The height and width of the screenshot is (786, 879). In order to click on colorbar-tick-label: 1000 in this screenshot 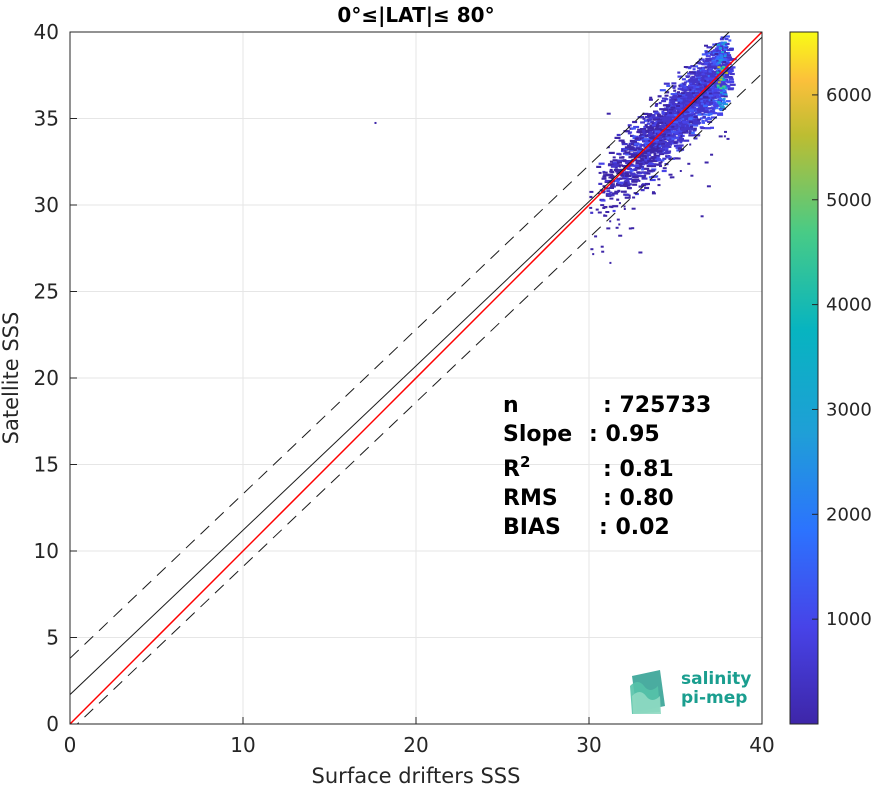, I will do `click(849, 619)`.